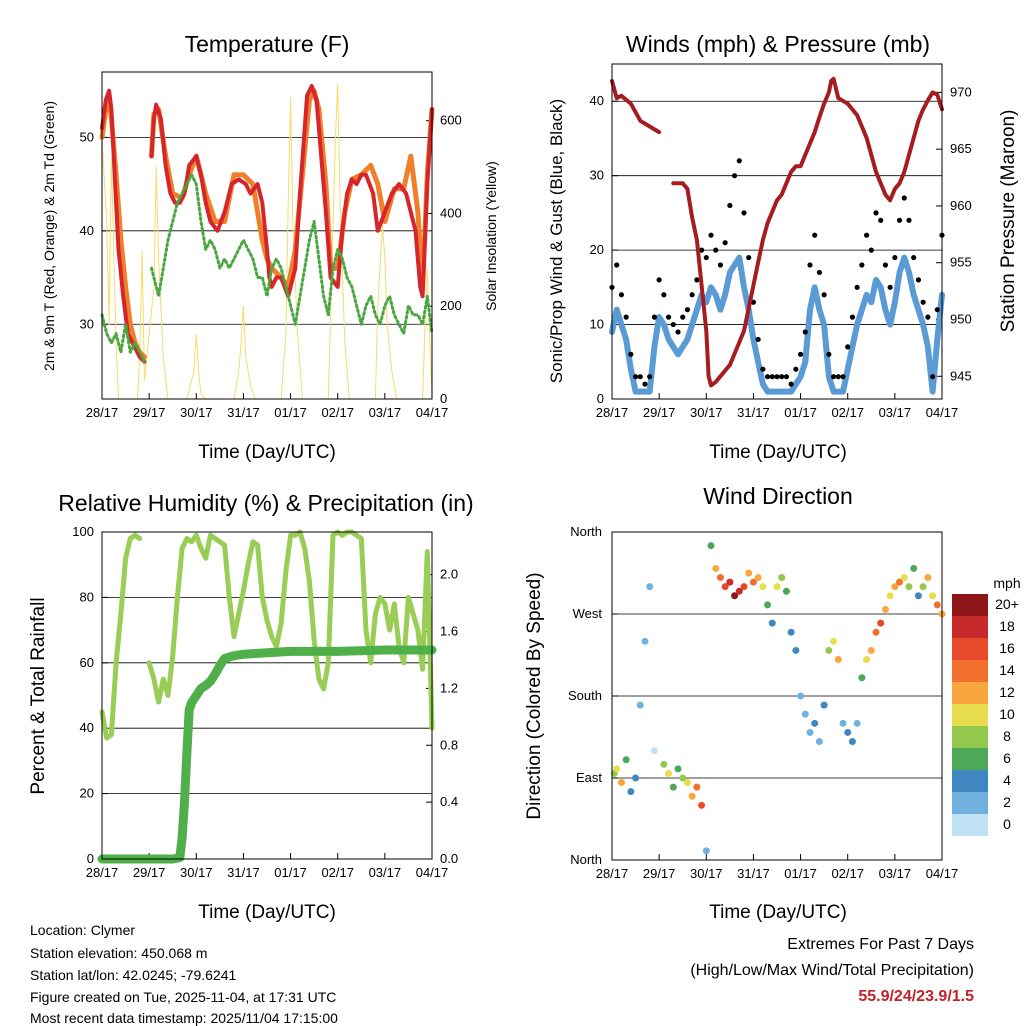 The width and height of the screenshot is (1024, 1026). Describe the element at coordinates (267, 912) in the screenshot. I see `humidity-xlabel: Time (Day/UTC)` at that location.